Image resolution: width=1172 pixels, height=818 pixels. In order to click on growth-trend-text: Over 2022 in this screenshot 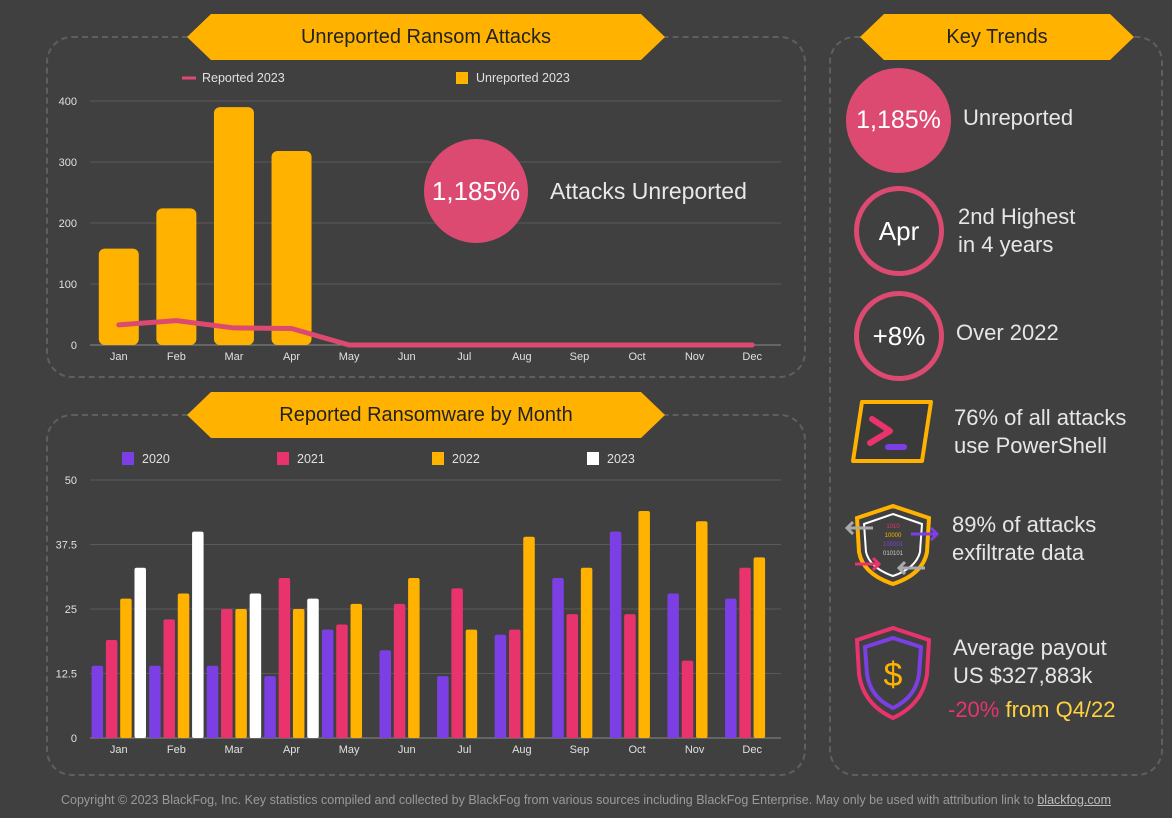, I will do `click(1007, 332)`.